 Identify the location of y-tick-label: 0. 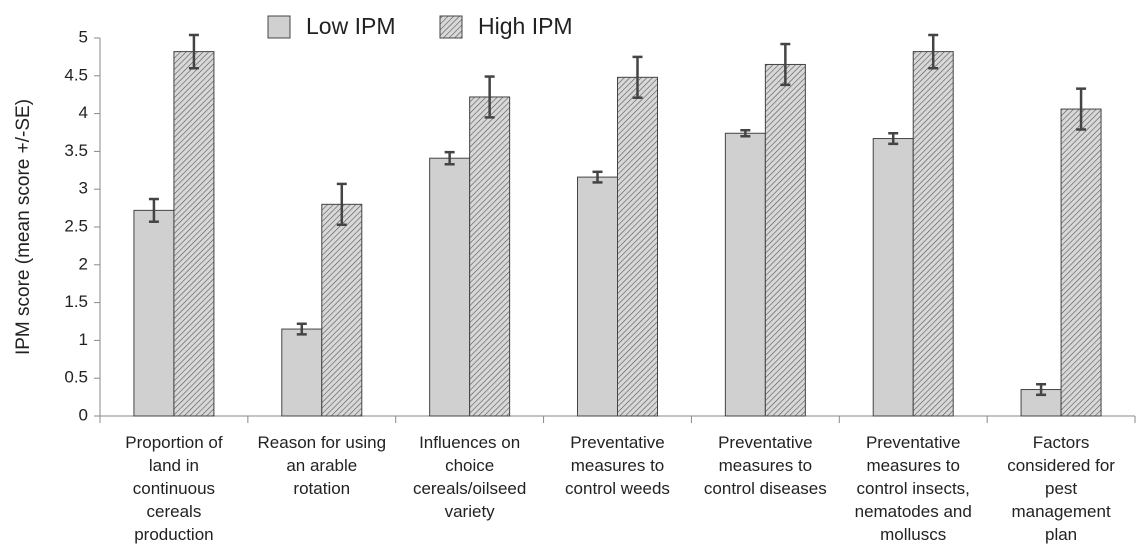
(83, 414).